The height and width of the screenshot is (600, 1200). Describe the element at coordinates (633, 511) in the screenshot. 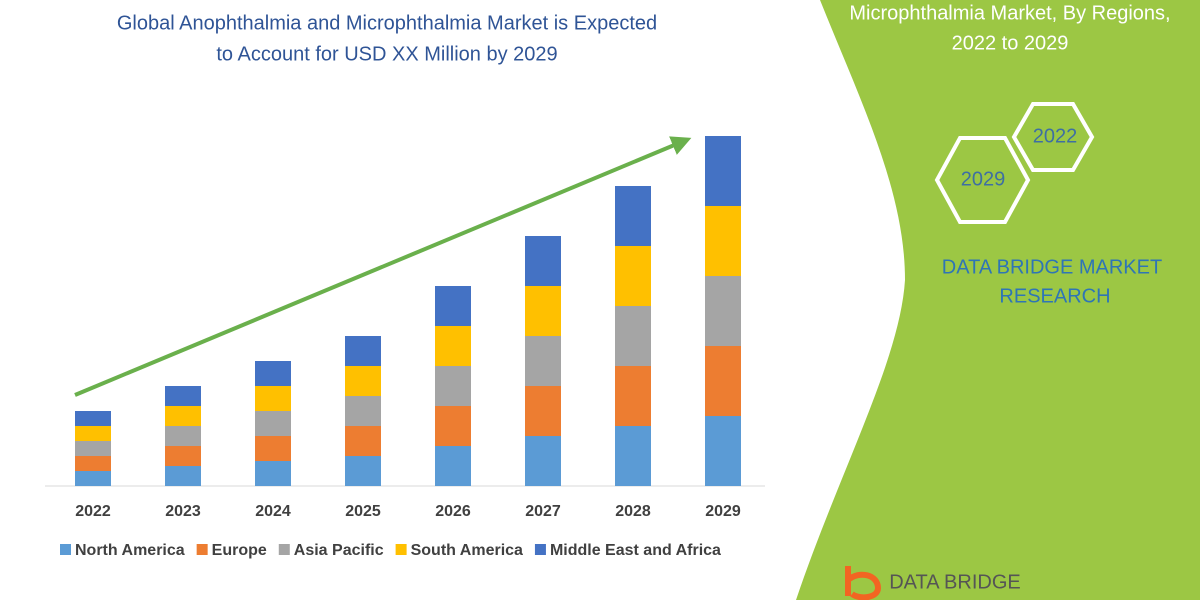

I see `x-tick-label: 2028` at that location.